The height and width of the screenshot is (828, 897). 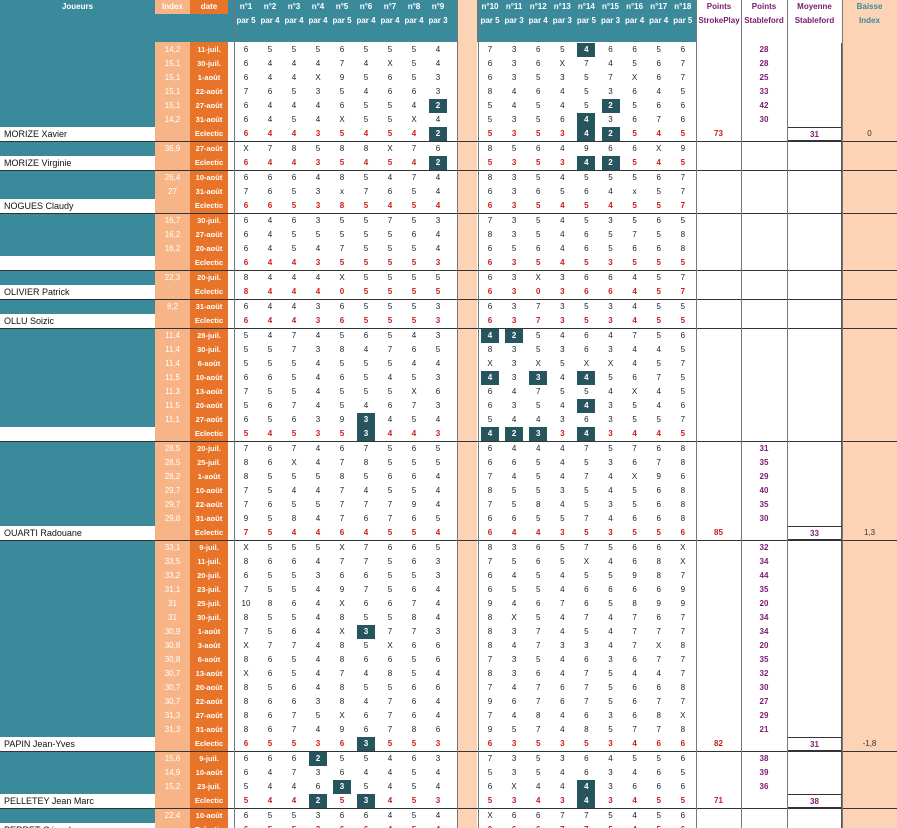 What do you see at coordinates (718, 743) in the screenshot?
I see `strokeplay-total: 82` at bounding box center [718, 743].